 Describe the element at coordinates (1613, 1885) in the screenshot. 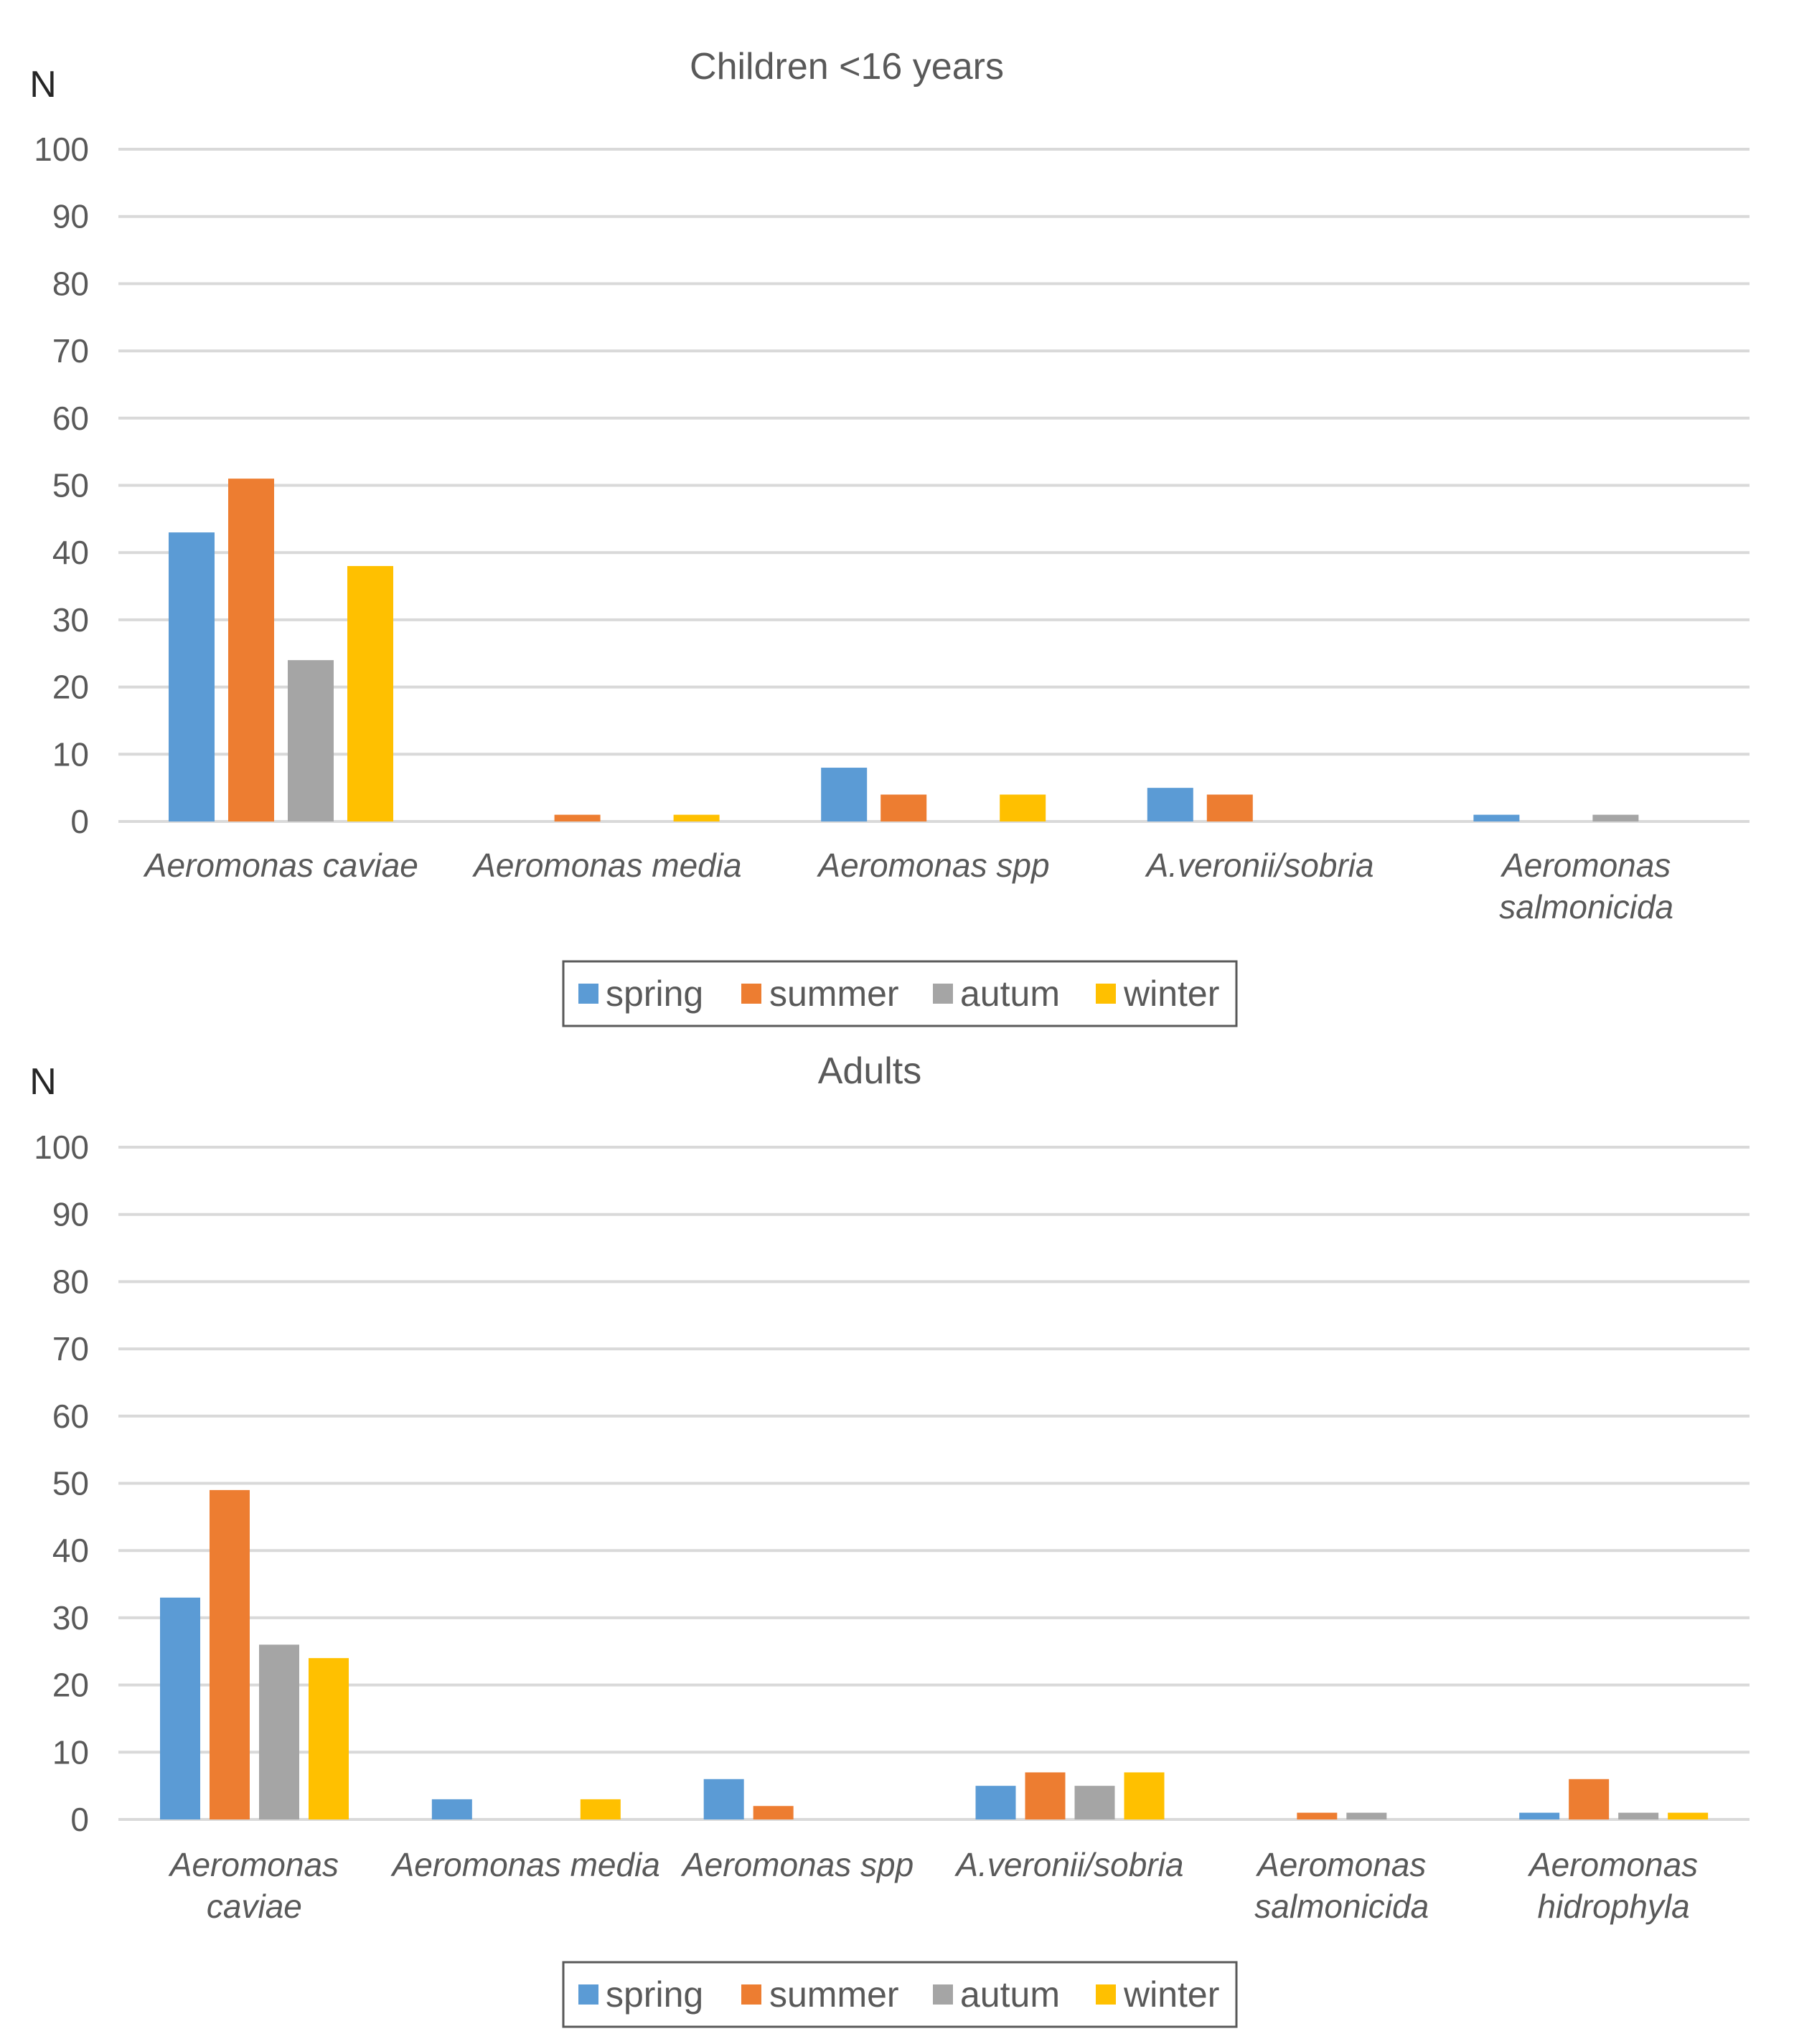

I see `category-label: Aeromonas hidrophyla` at that location.